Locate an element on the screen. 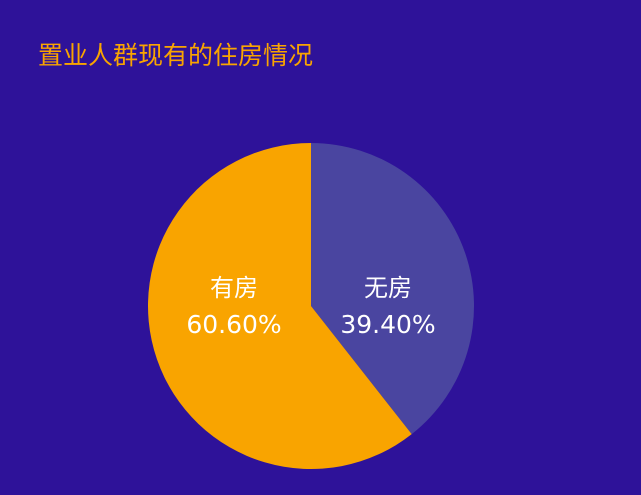 The height and width of the screenshot is (495, 641). value-label: 39.40% is located at coordinates (387, 324).